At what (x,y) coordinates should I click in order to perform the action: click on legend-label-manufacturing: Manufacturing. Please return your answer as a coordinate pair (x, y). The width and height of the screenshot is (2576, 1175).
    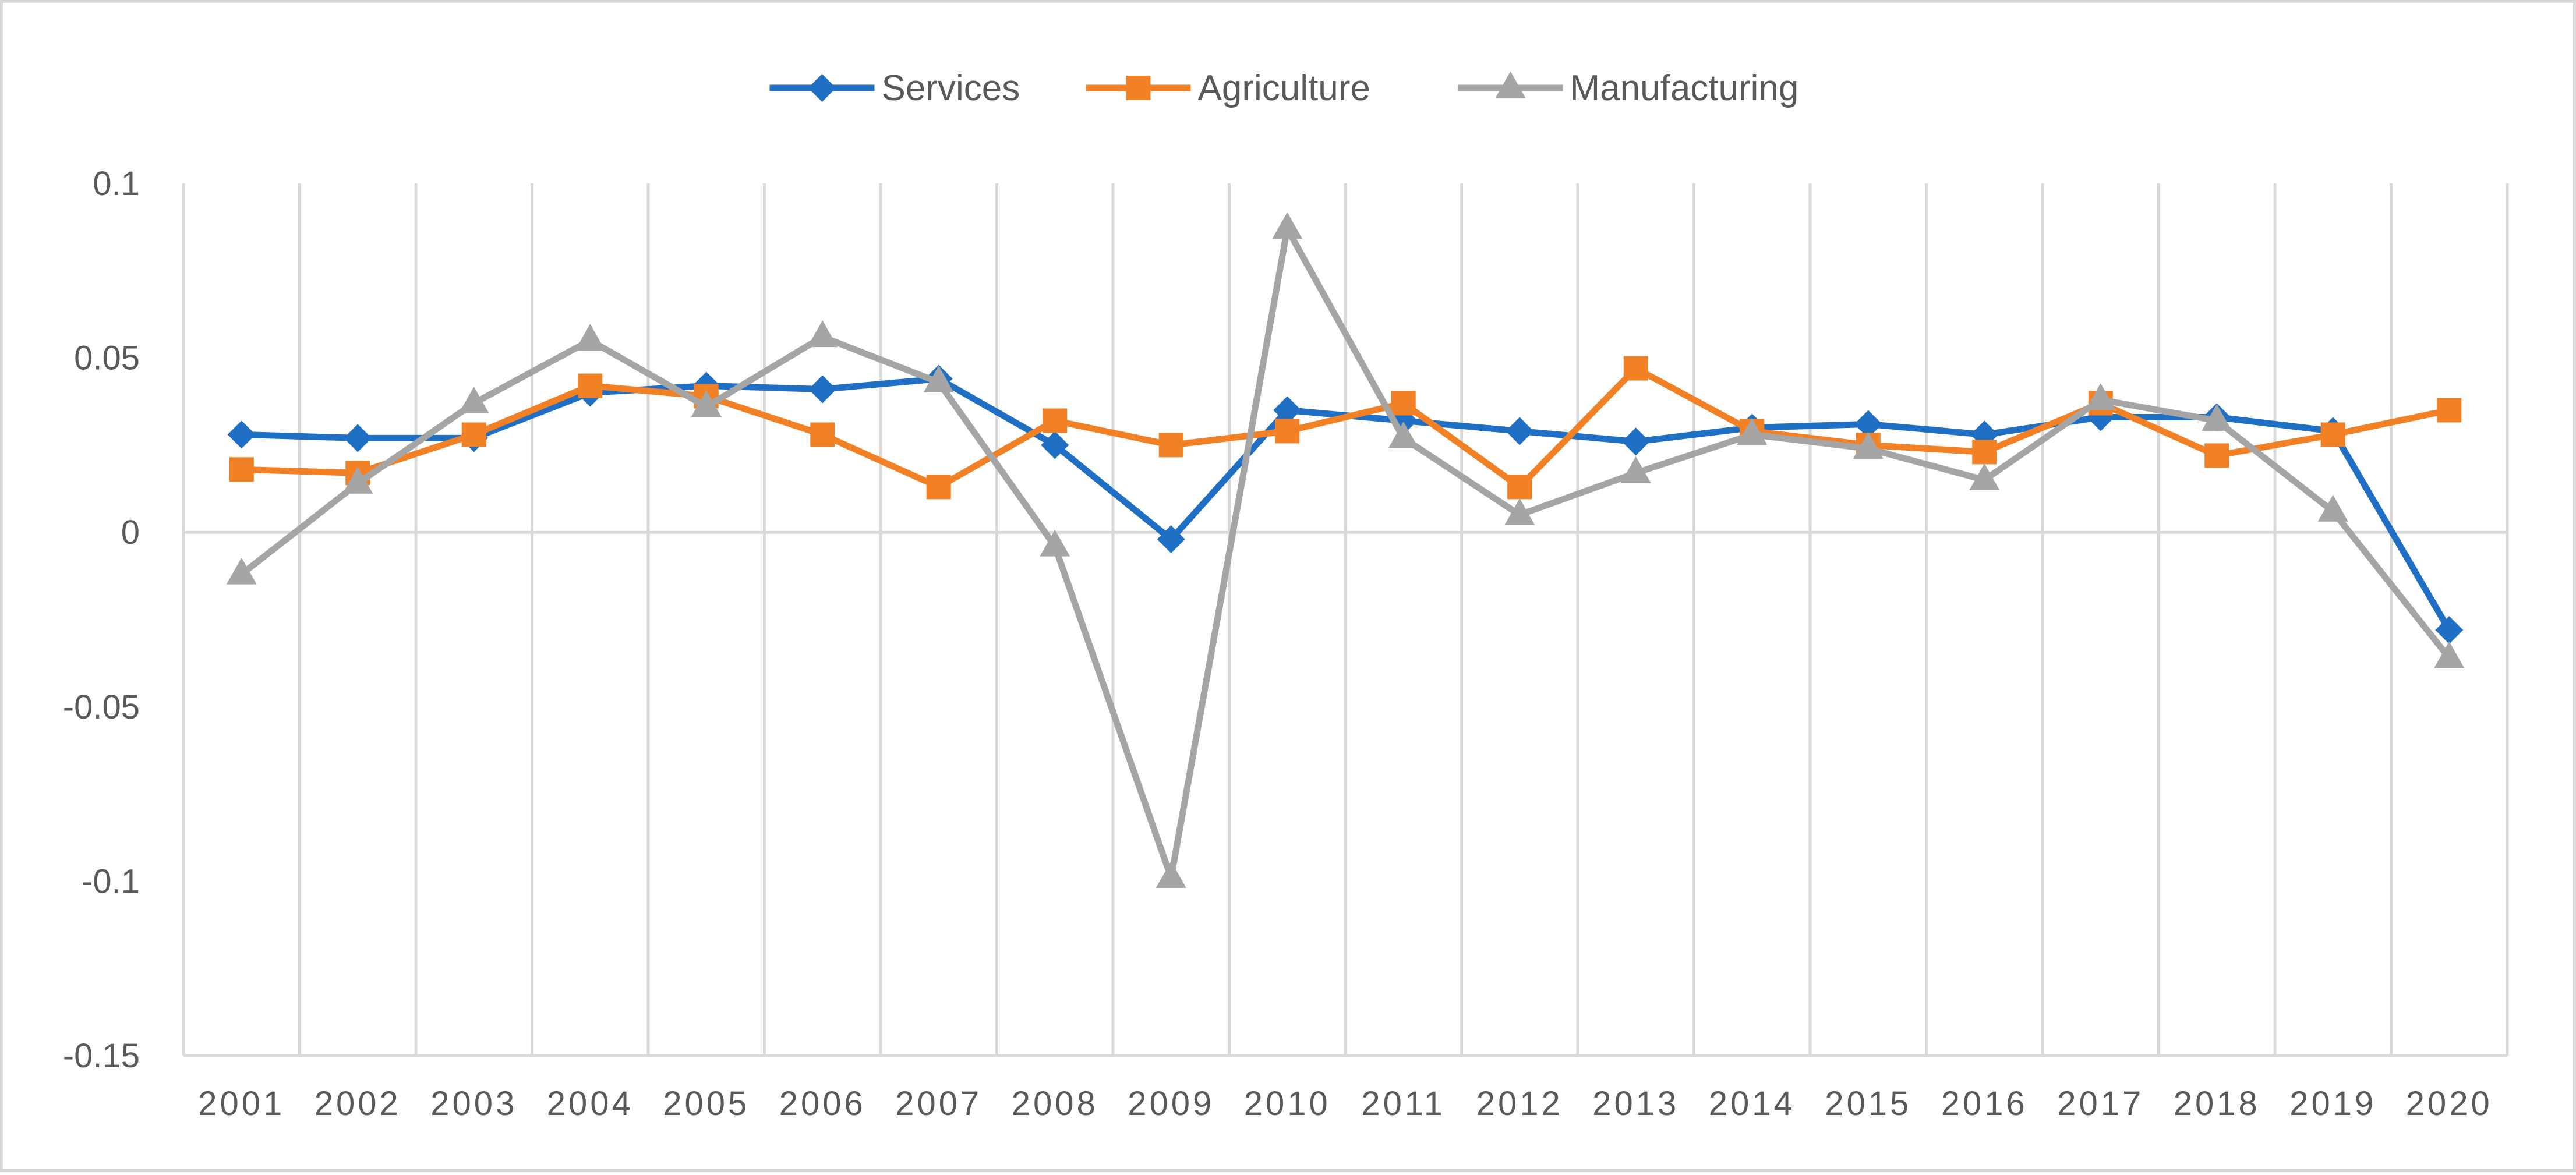
    Looking at the image, I should click on (1684, 88).